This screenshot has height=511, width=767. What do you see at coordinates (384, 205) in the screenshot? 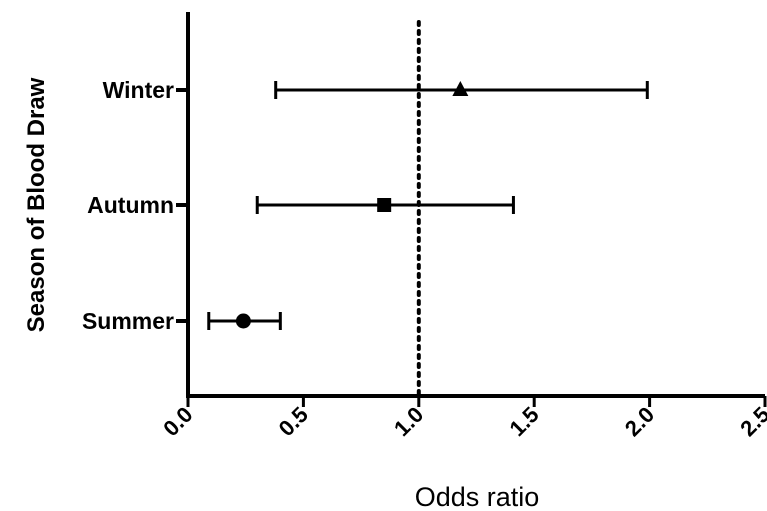
I see `point-square` at bounding box center [384, 205].